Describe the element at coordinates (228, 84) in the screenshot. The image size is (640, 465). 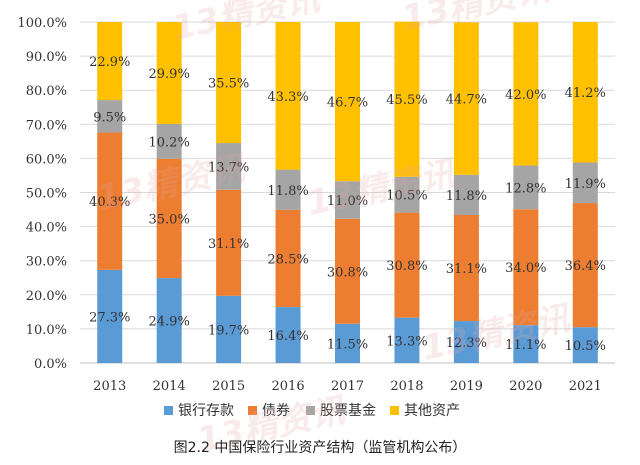
I see `data-label: 35.5%` at that location.